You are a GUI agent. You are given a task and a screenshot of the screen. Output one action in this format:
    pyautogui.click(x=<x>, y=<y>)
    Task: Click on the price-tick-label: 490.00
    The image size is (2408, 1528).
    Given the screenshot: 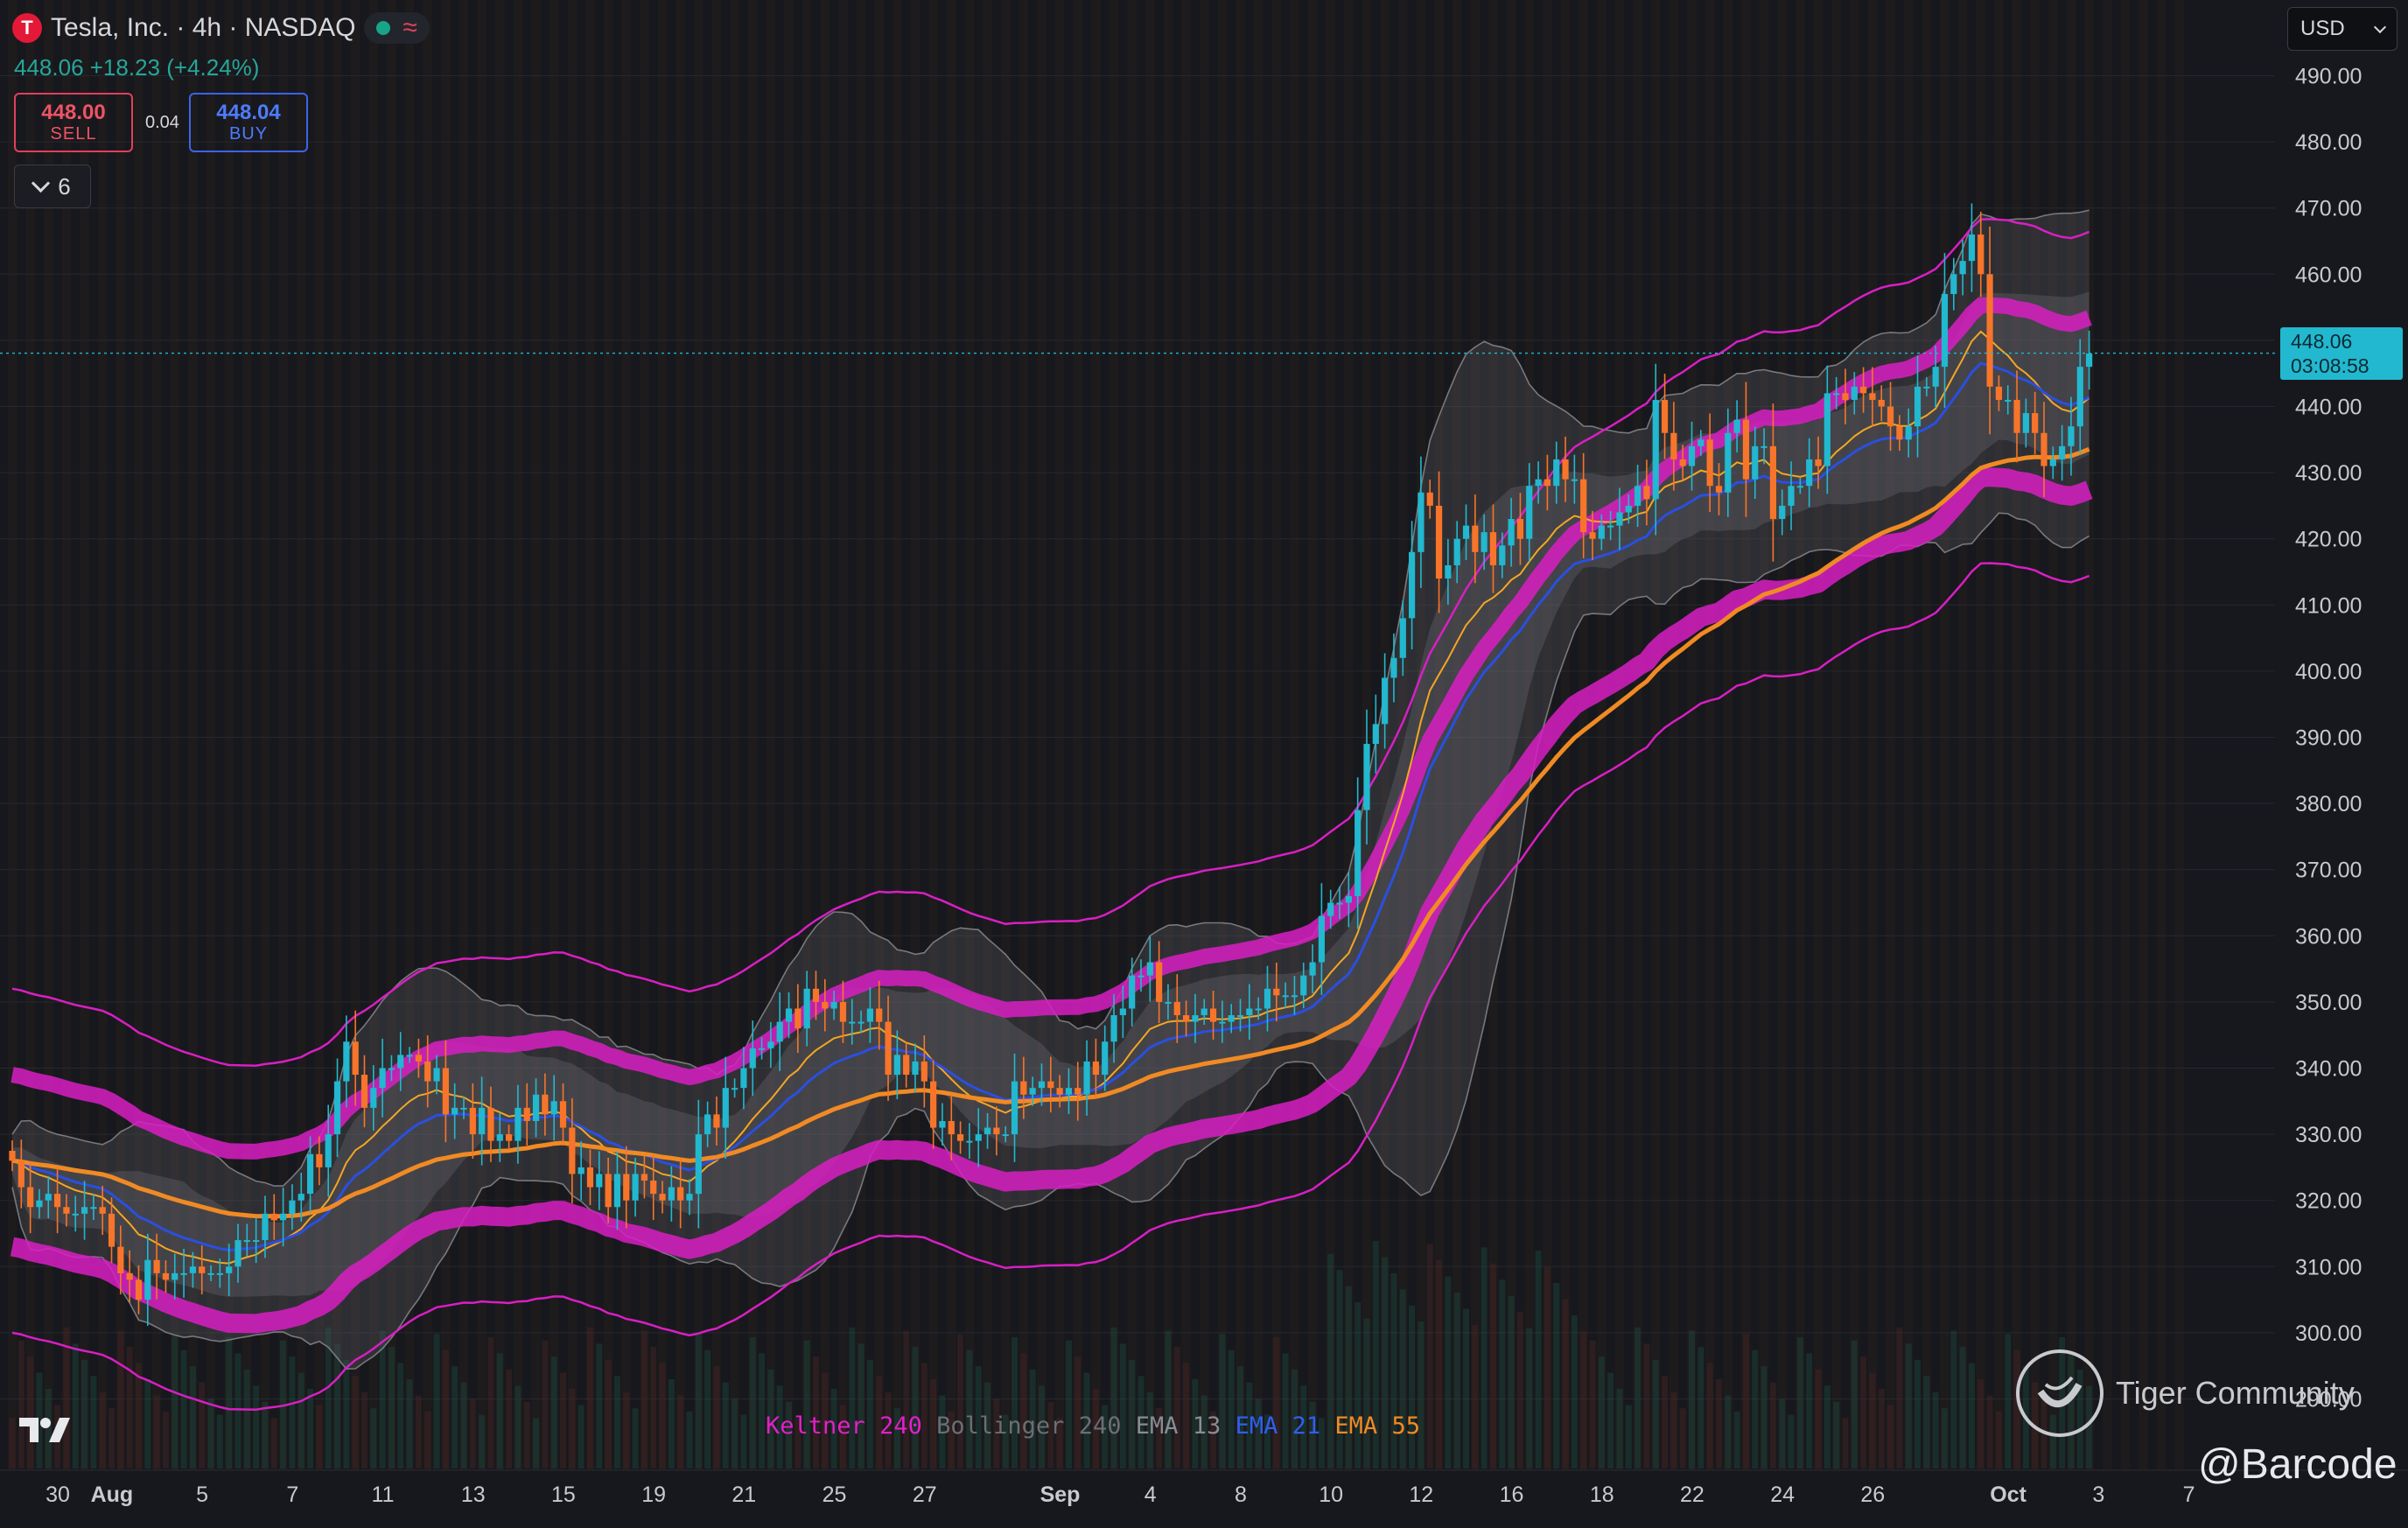 What is the action you would take?
    pyautogui.click(x=2328, y=77)
    